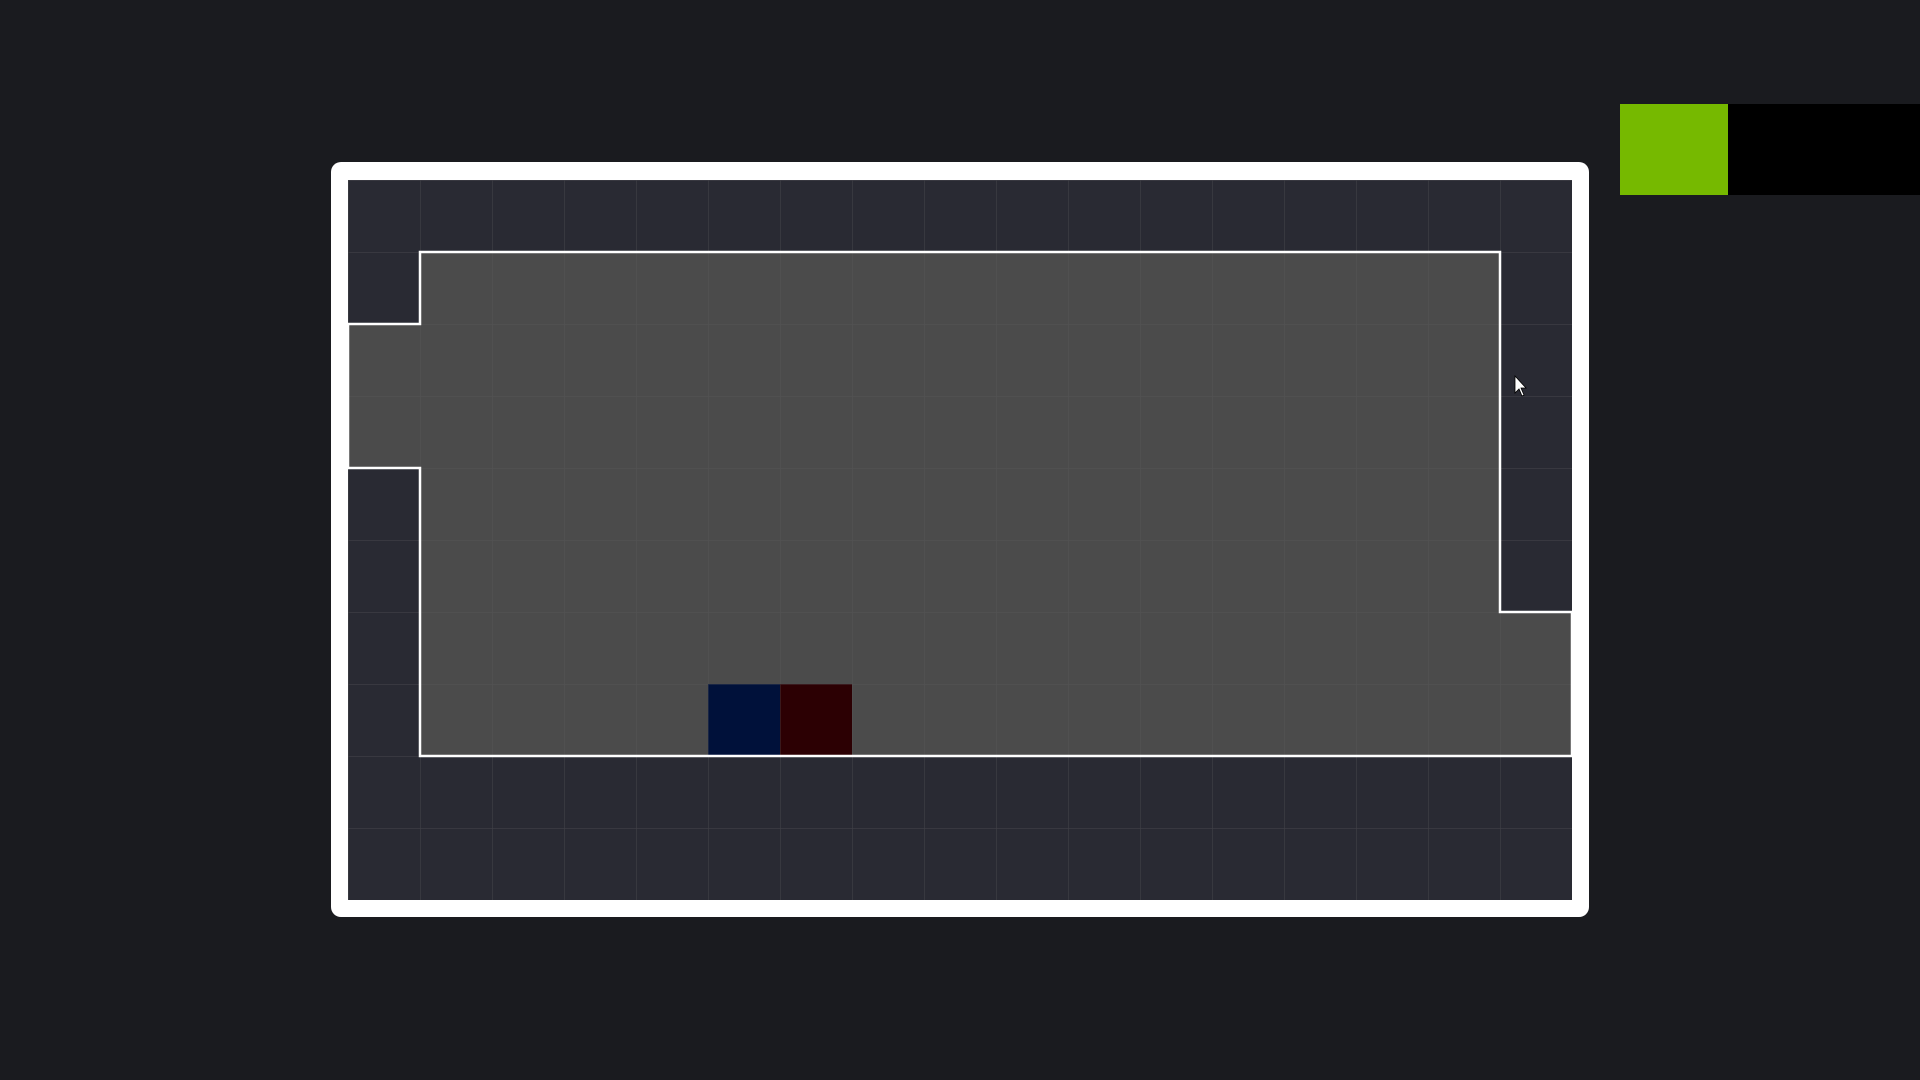 The height and width of the screenshot is (1080, 1920). Describe the element at coordinates (1674, 149) in the screenshot. I see `status-green` at that location.